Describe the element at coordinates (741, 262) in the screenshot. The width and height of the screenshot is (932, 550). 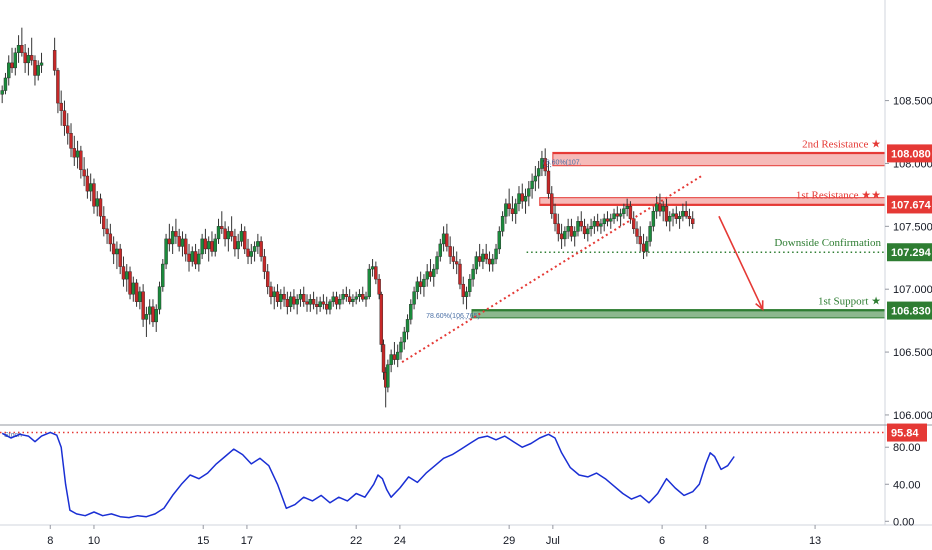
I see `projection-arrow` at that location.